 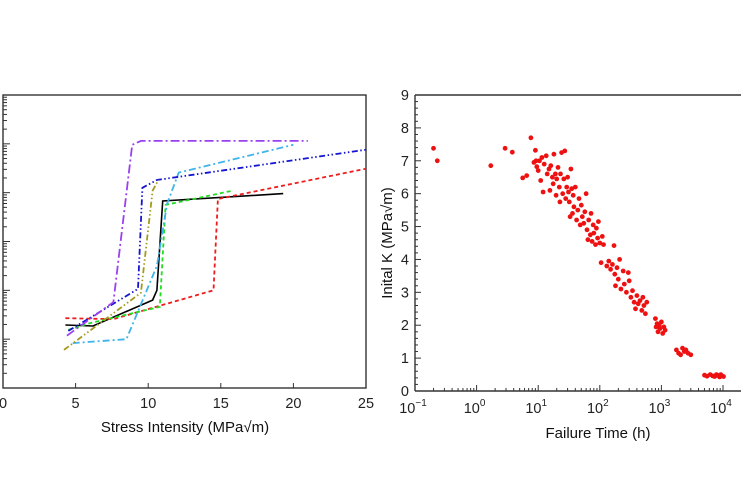 I want to click on right-x-tick-label: 10⁰, so click(x=475, y=407).